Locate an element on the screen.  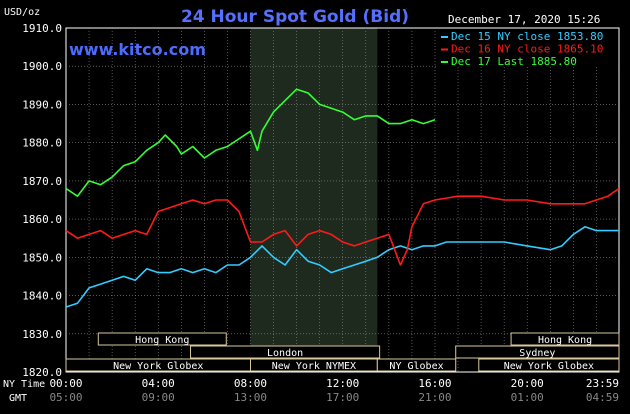
y-tick-label: 1850.0 is located at coordinates (42, 257).